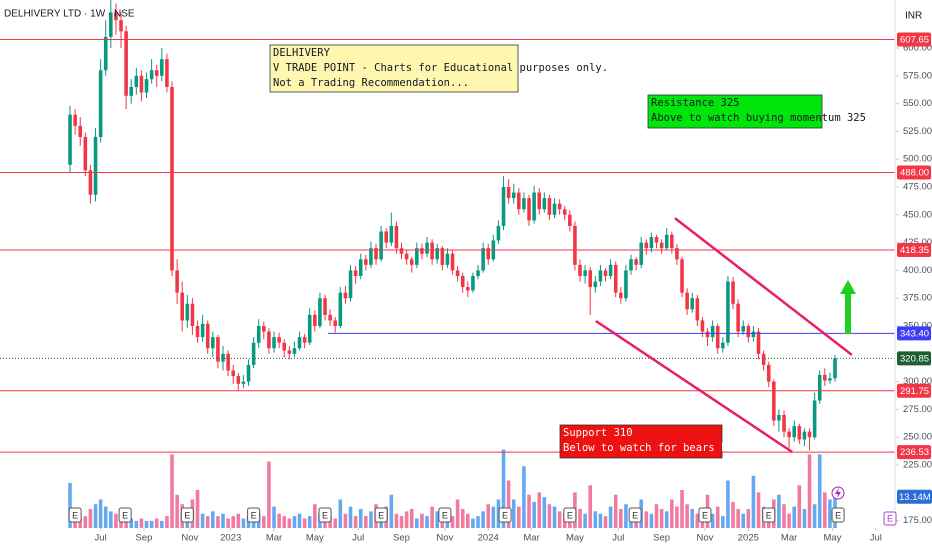  What do you see at coordinates (189, 538) in the screenshot?
I see `x-tick-label: Nov` at bounding box center [189, 538].